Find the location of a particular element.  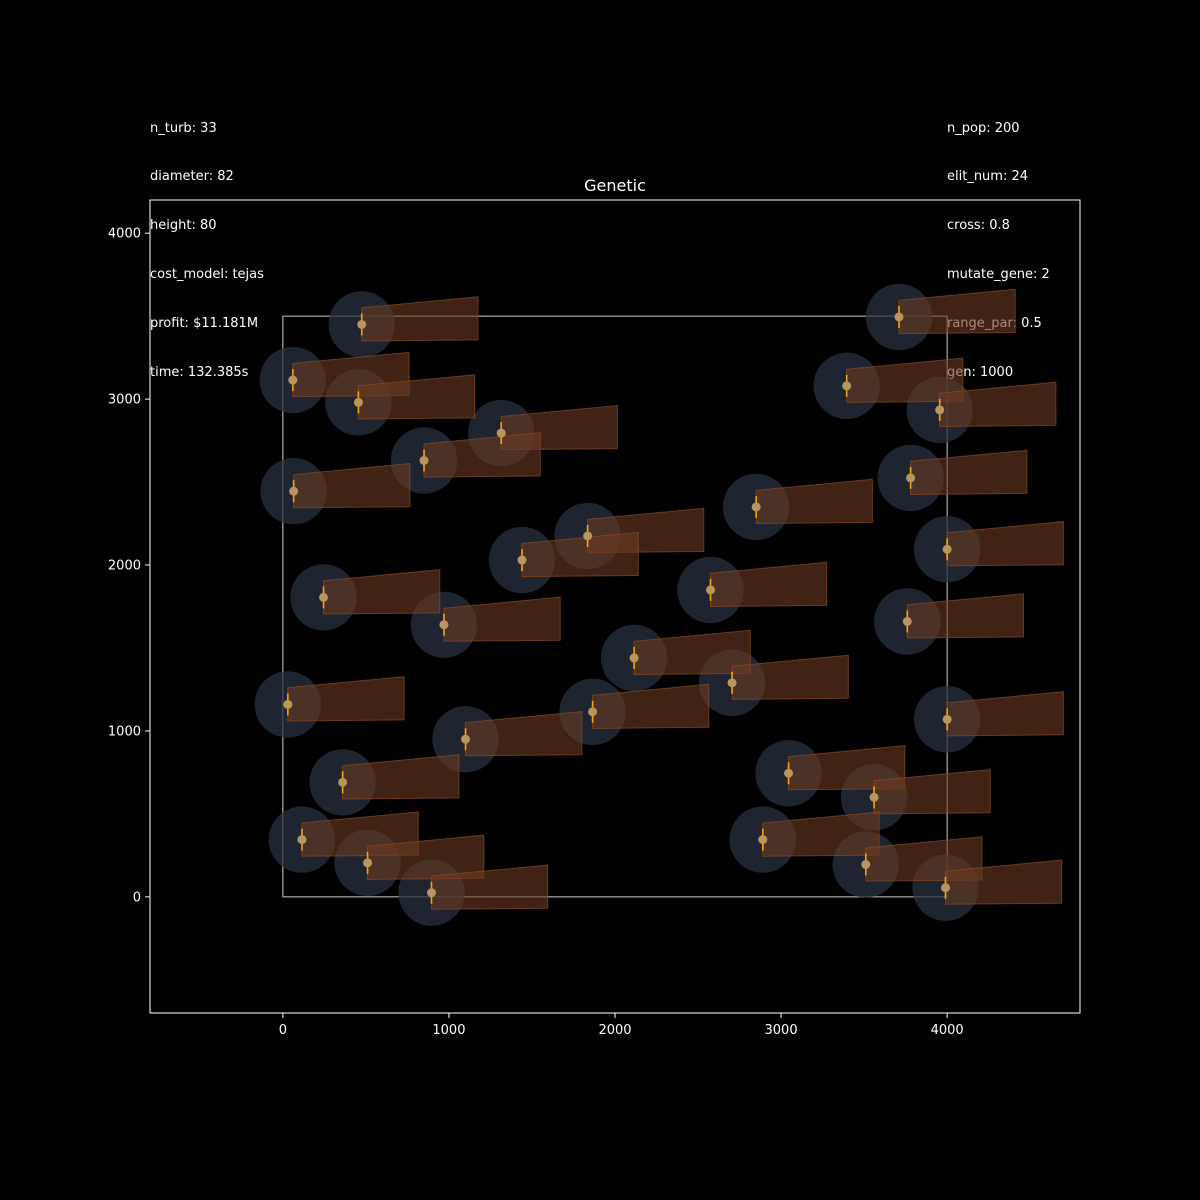

x-tick-label-0: 0 is located at coordinates (283, 1030).